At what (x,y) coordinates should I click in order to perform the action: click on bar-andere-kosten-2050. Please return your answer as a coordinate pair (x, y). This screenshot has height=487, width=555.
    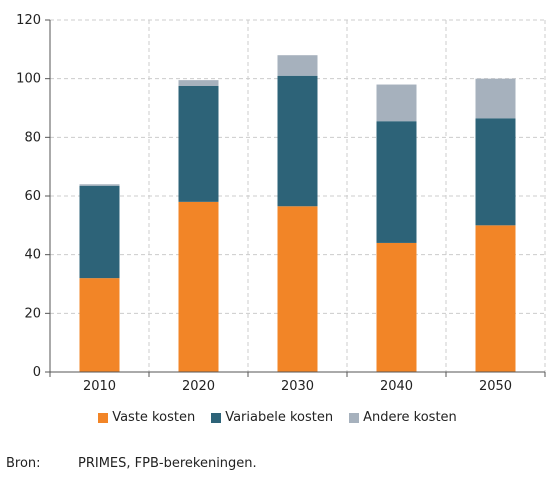
    Looking at the image, I should click on (495, 98).